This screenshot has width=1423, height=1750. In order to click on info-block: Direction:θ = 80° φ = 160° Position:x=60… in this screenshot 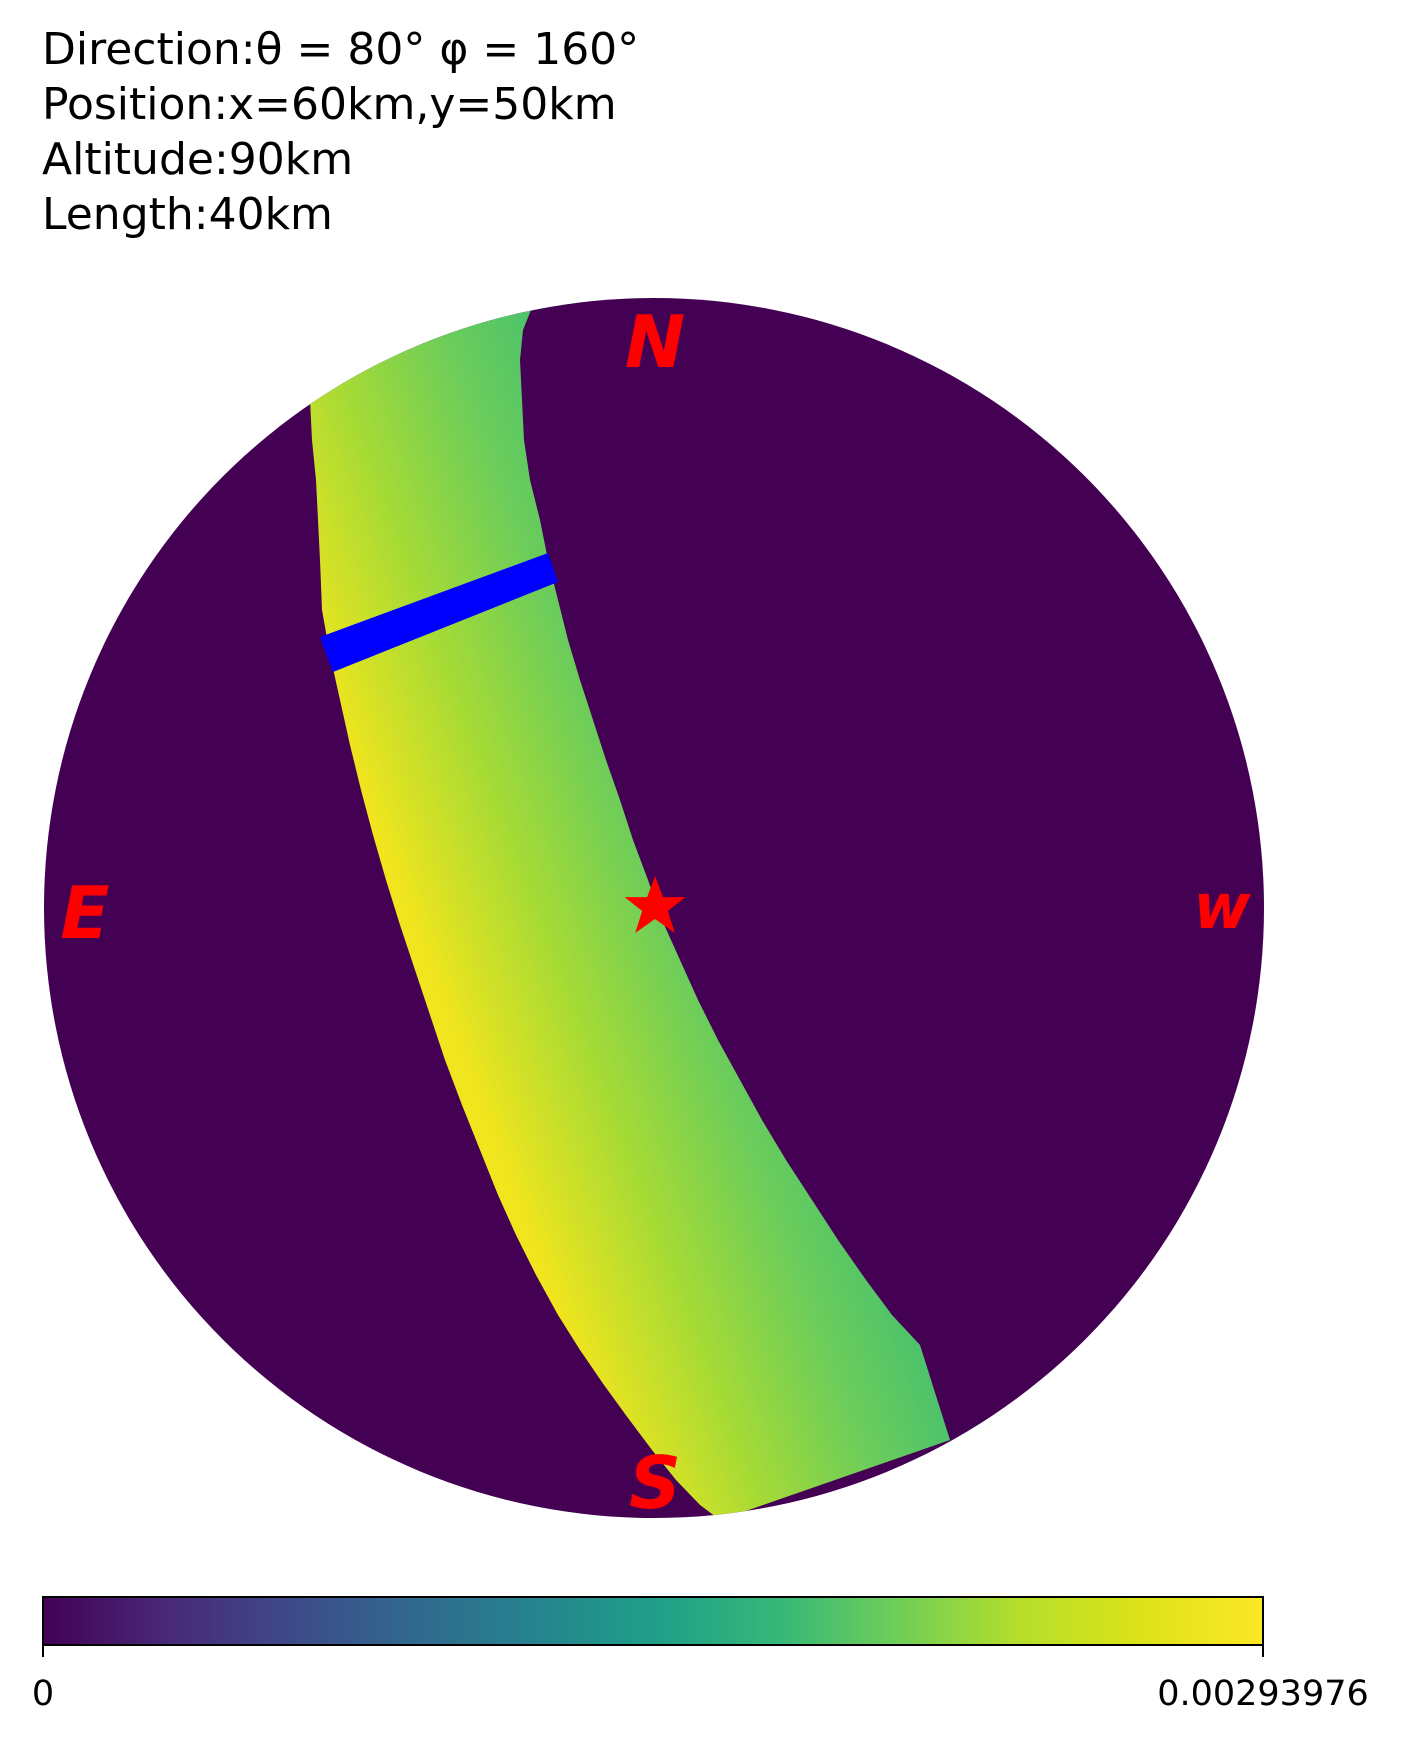, I will do `click(340, 132)`.